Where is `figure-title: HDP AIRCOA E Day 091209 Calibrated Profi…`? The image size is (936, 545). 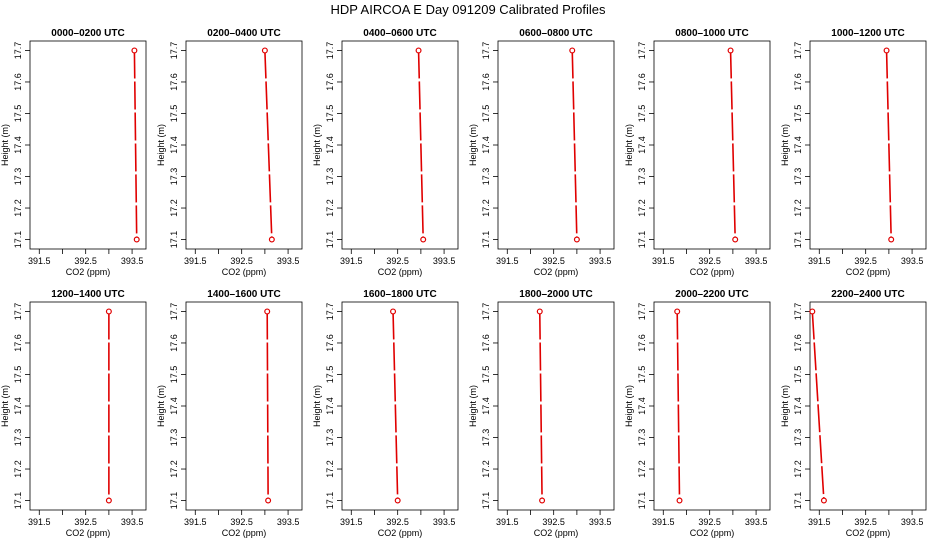 figure-title: HDP AIRCOA E Day 091209 Calibrated Profi… is located at coordinates (468, 9).